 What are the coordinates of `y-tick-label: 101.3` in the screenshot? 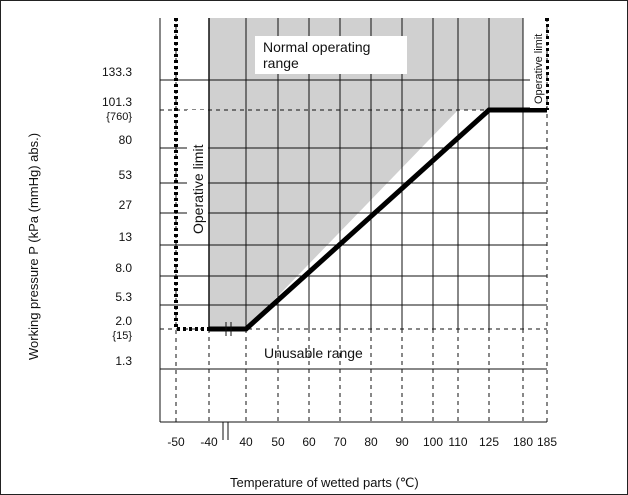 It's located at (117, 102).